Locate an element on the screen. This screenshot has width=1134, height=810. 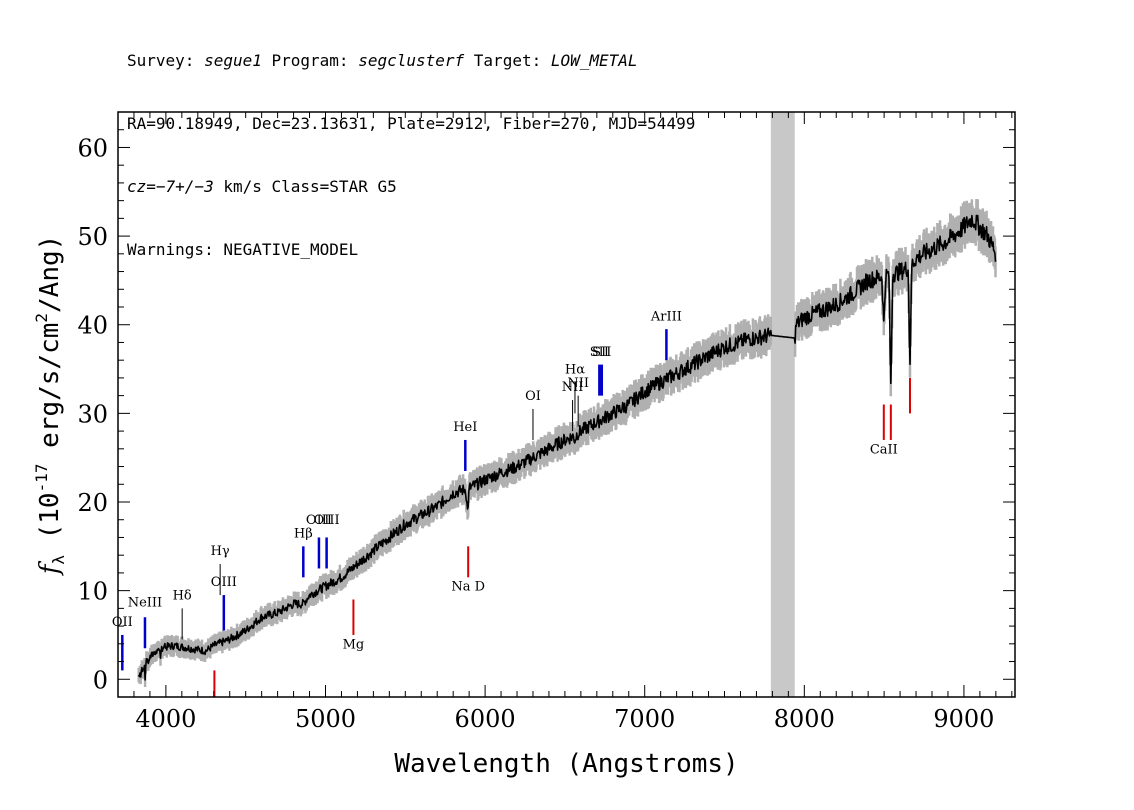
x-tick-label: 4000 is located at coordinates (165, 719).